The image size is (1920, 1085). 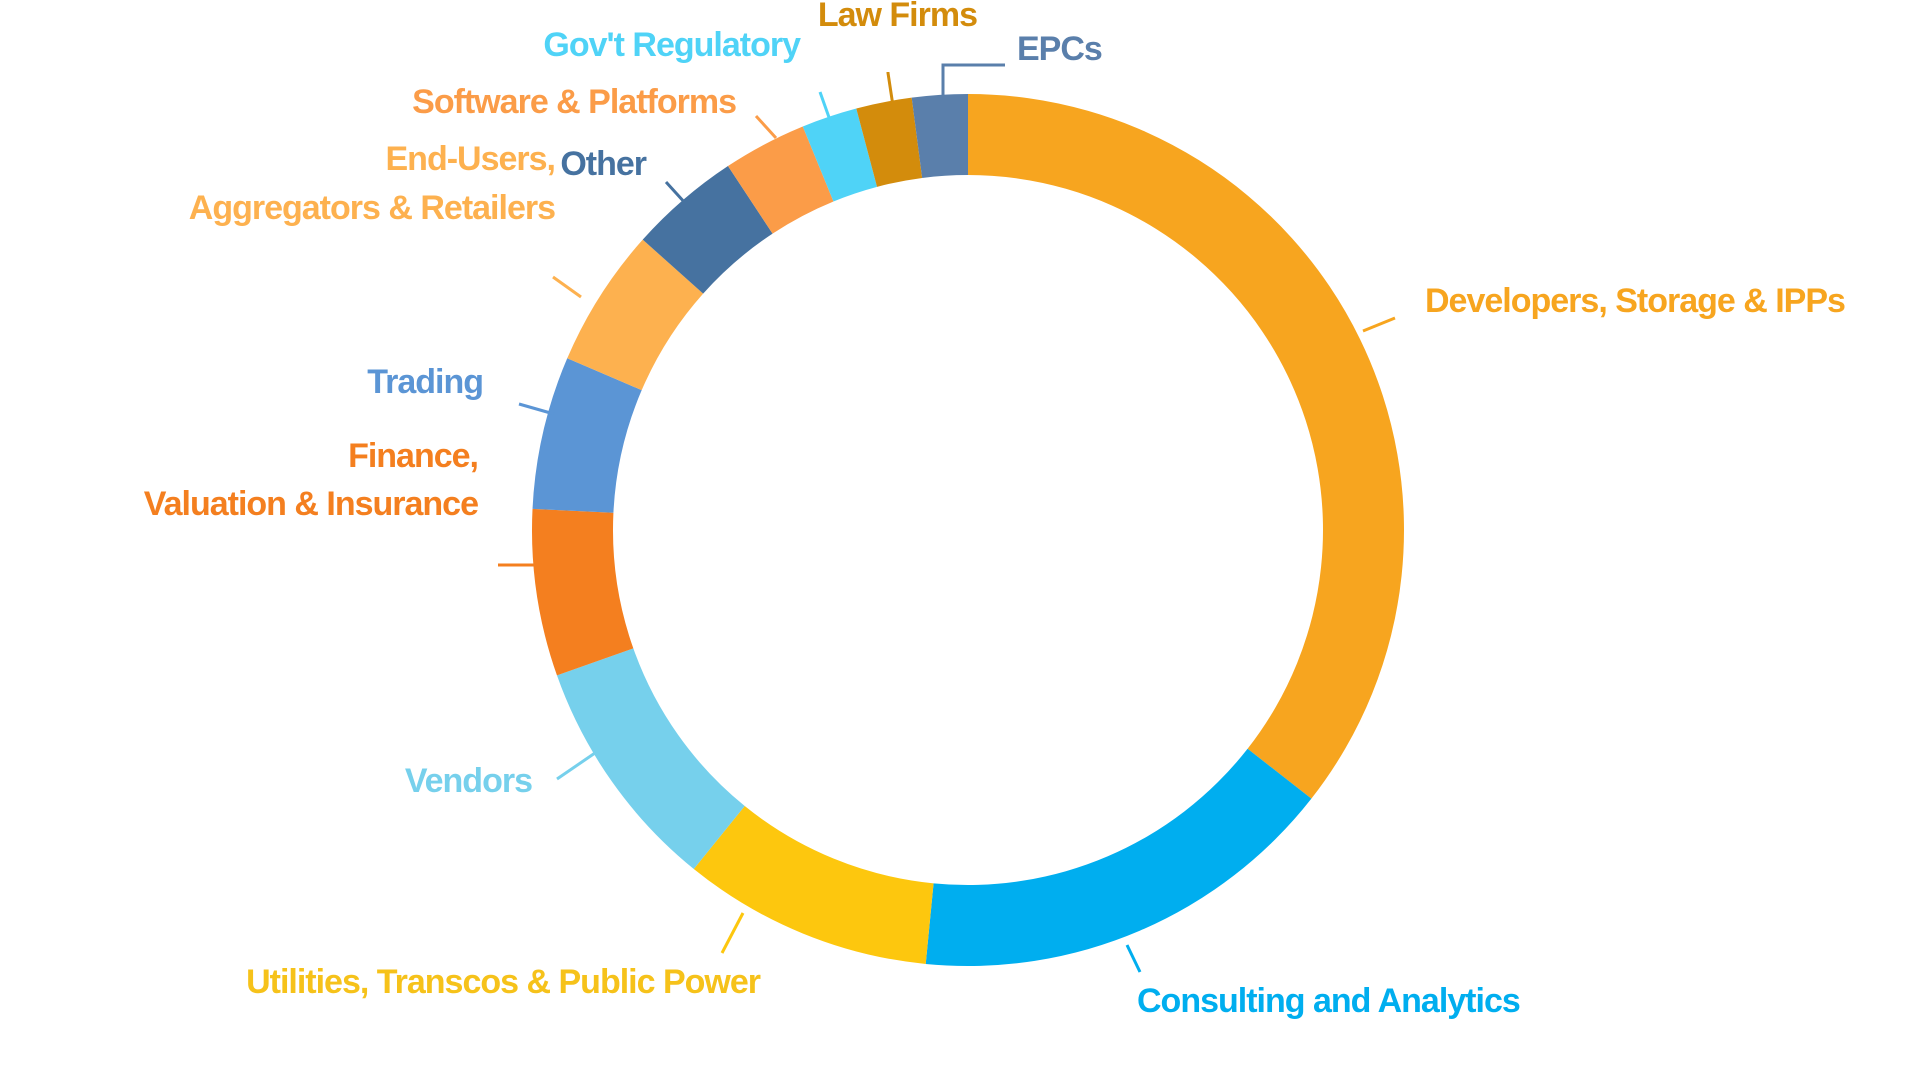 I want to click on slice-label: Law Firms, so click(x=897, y=17).